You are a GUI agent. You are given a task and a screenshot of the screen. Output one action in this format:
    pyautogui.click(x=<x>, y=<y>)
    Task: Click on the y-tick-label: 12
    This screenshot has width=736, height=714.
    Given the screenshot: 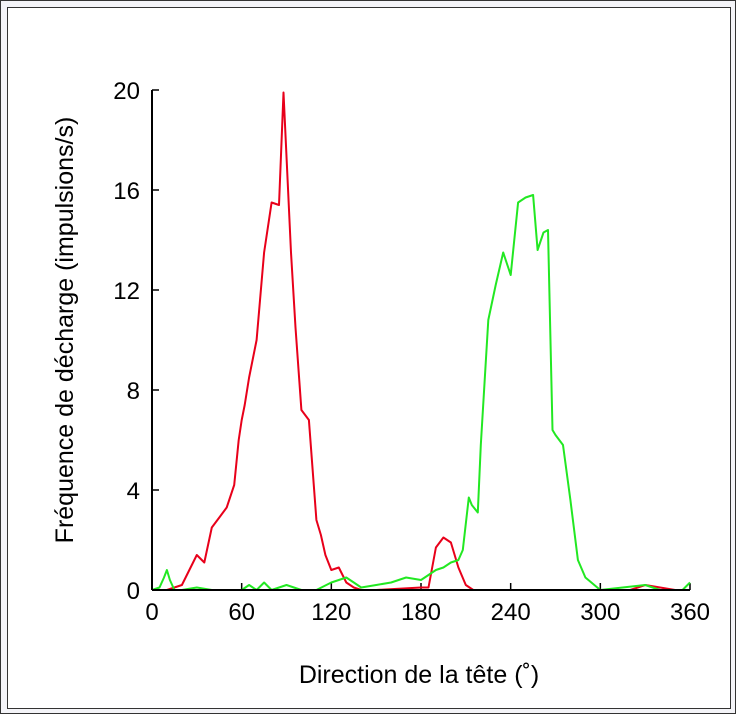 What is the action you would take?
    pyautogui.click(x=126, y=291)
    